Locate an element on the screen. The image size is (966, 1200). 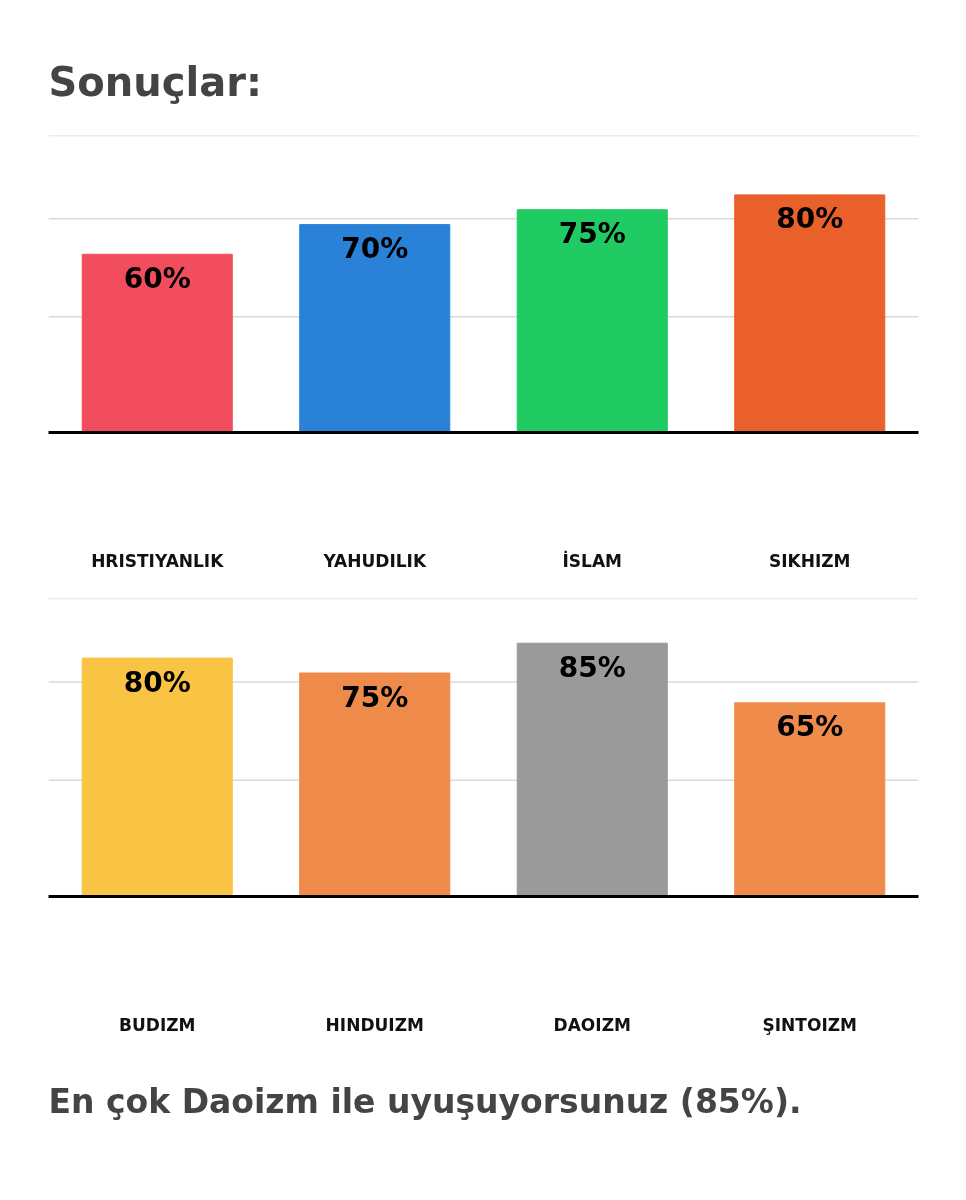
x-tick-label: HINDUIZM is located at coordinates (374, 1024).